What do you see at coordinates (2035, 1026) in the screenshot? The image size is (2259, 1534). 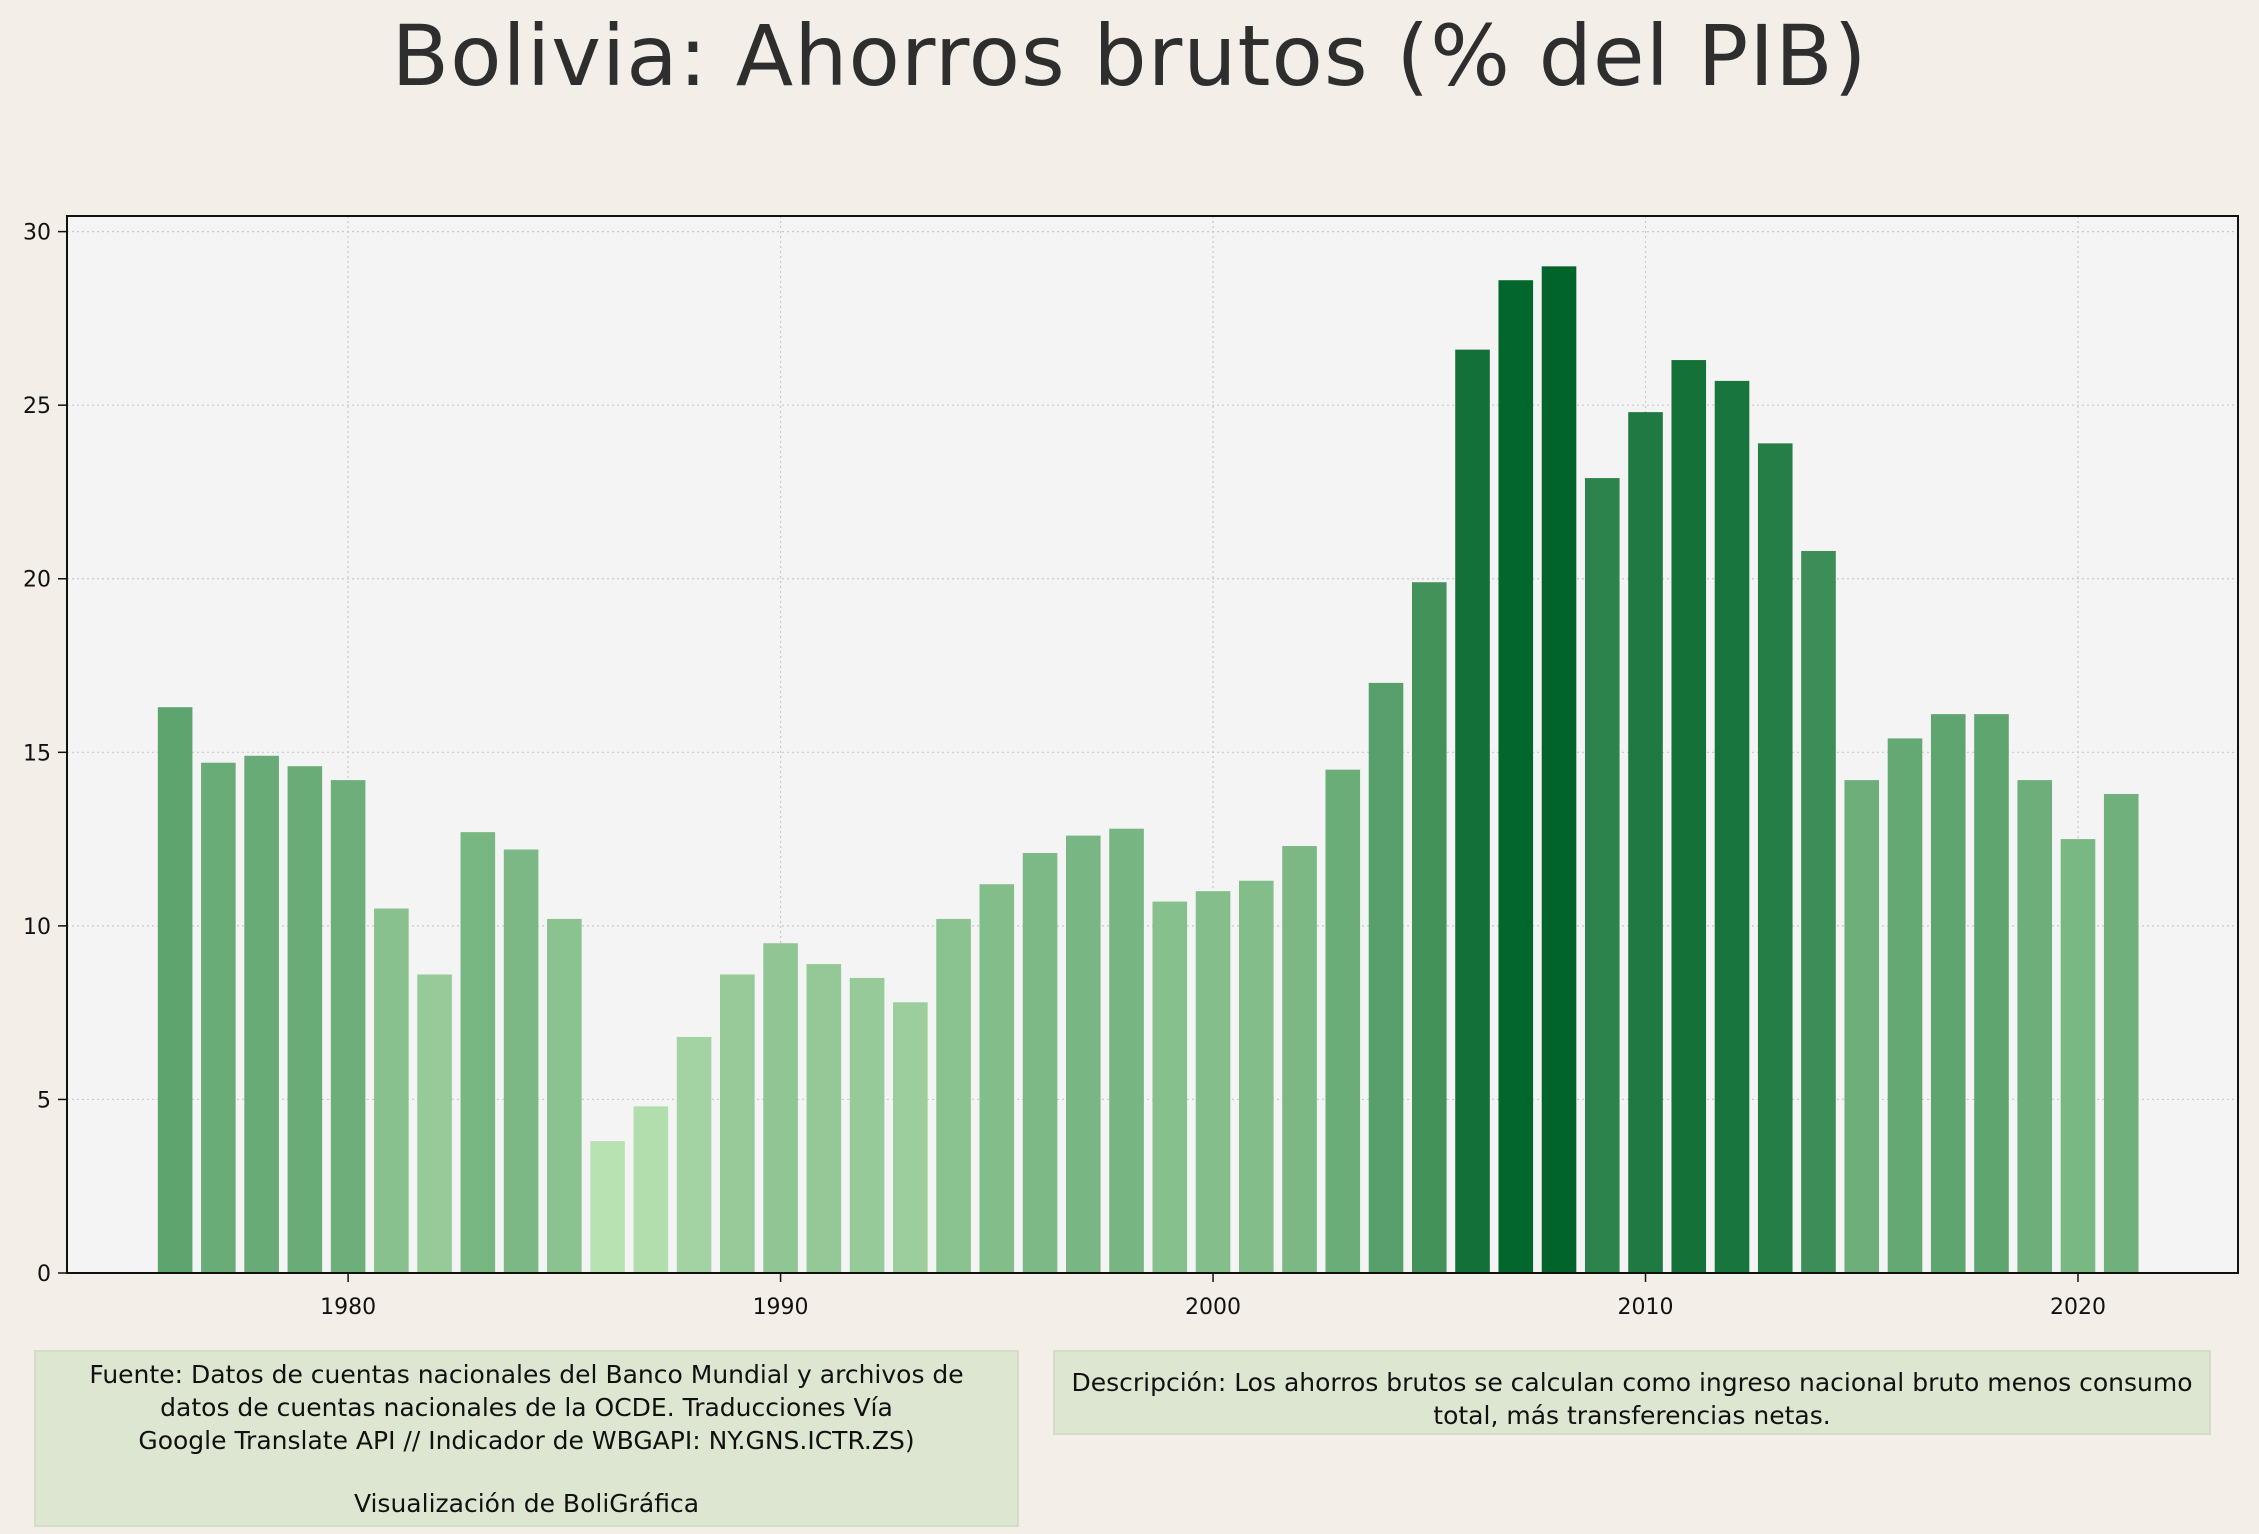 I see `bar-2019` at bounding box center [2035, 1026].